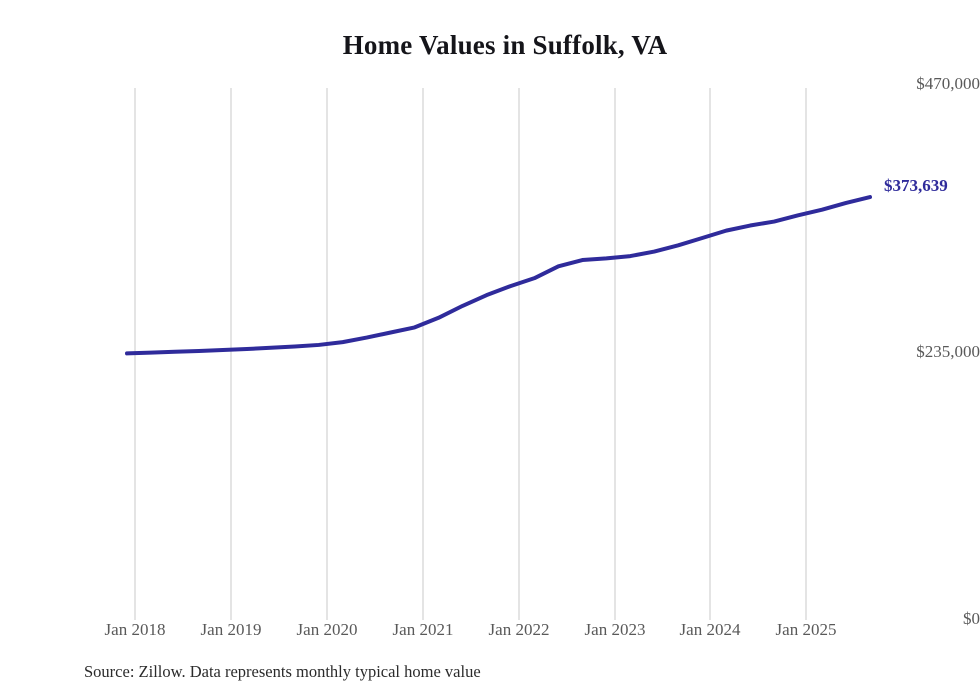  I want to click on series-end-value-label: $373,639, so click(916, 185).